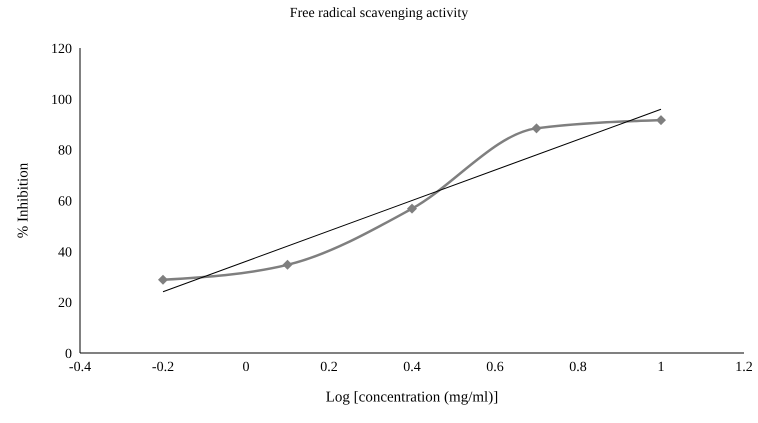  I want to click on y-tick-label: 100, so click(61, 100).